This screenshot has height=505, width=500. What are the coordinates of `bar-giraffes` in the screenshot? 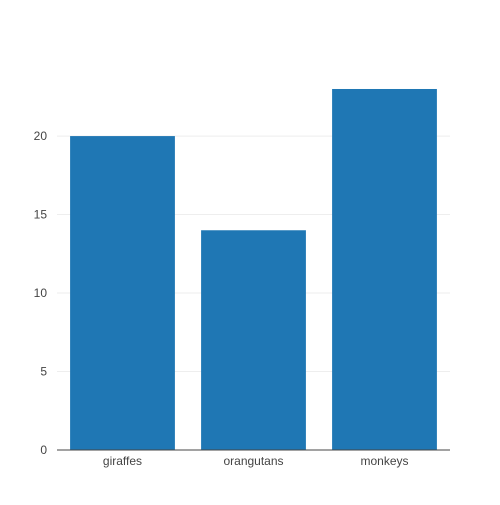 It's located at (122, 293).